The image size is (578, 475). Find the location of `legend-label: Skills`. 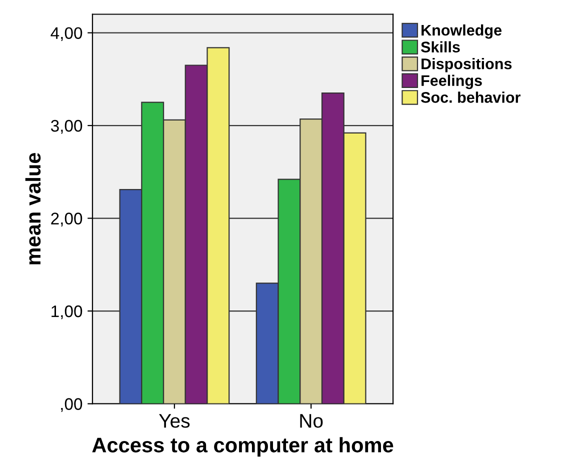

legend-label: Skills is located at coordinates (440, 46).